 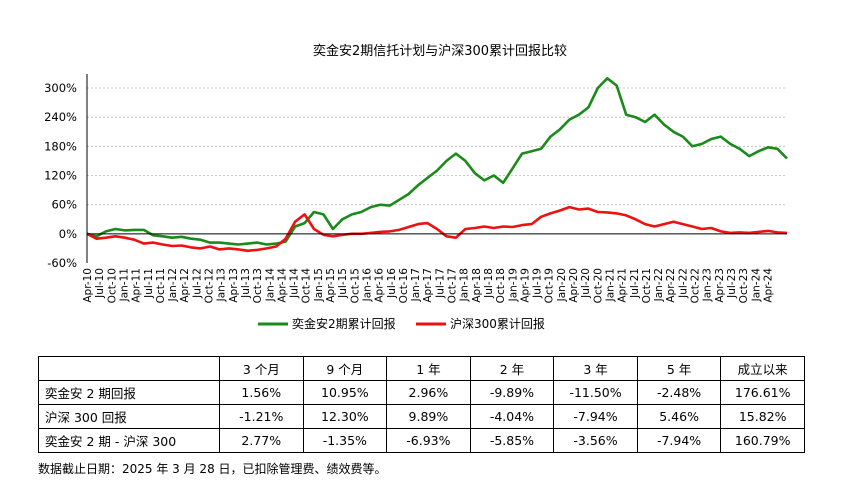 I want to click on x-tick-label: Jan-24, so click(x=756, y=285).